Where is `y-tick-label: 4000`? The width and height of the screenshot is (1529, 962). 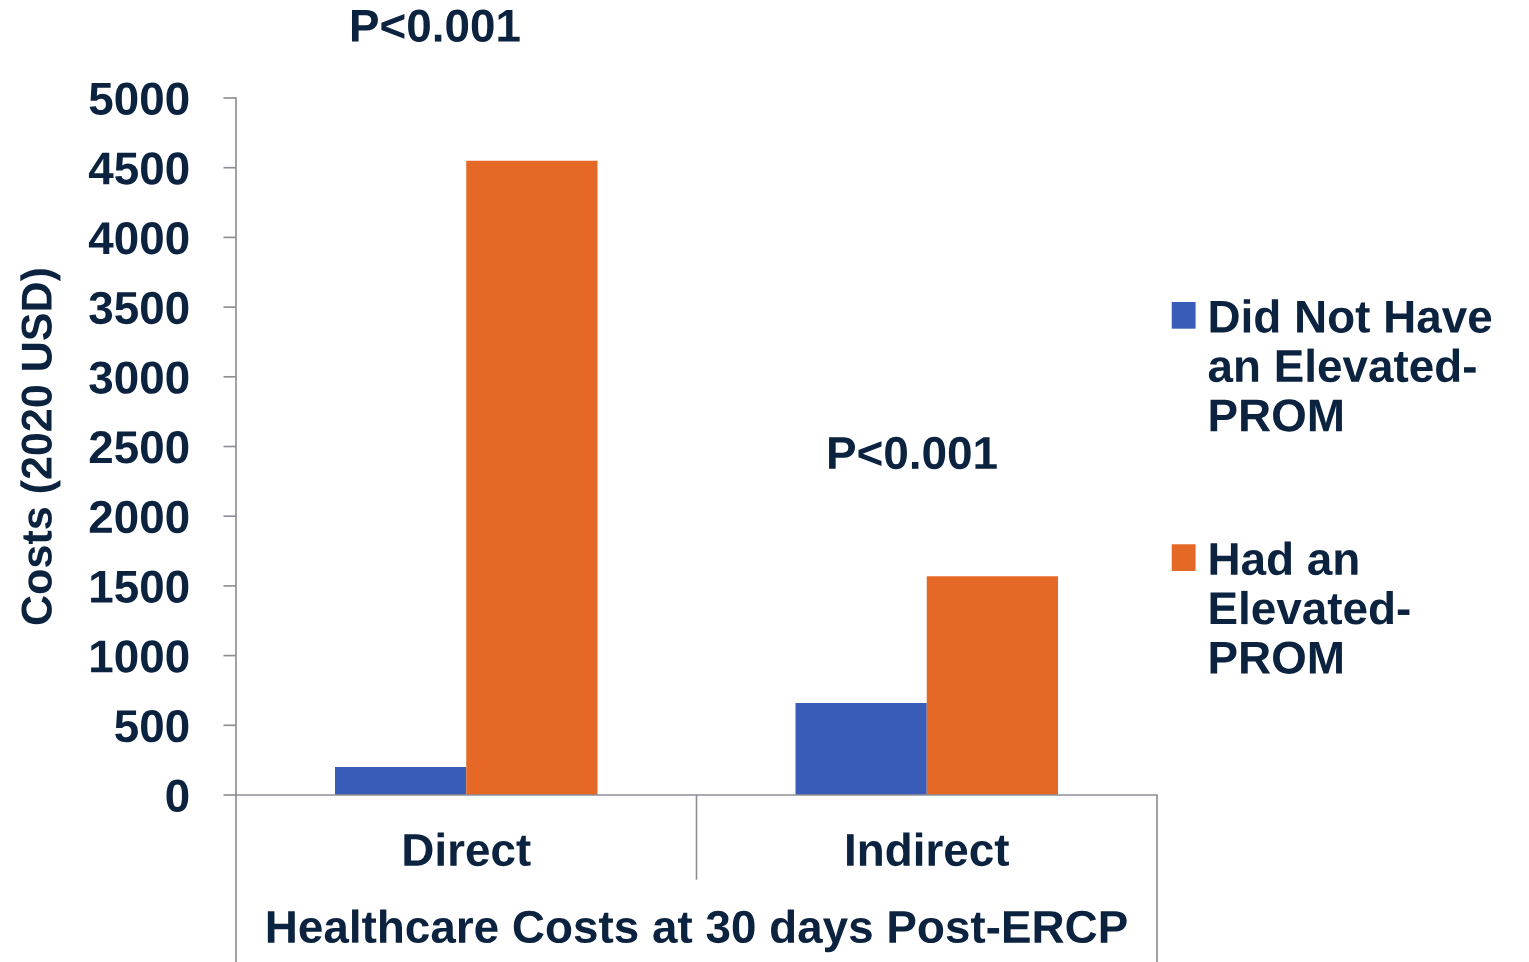 y-tick-label: 4000 is located at coordinates (138, 238).